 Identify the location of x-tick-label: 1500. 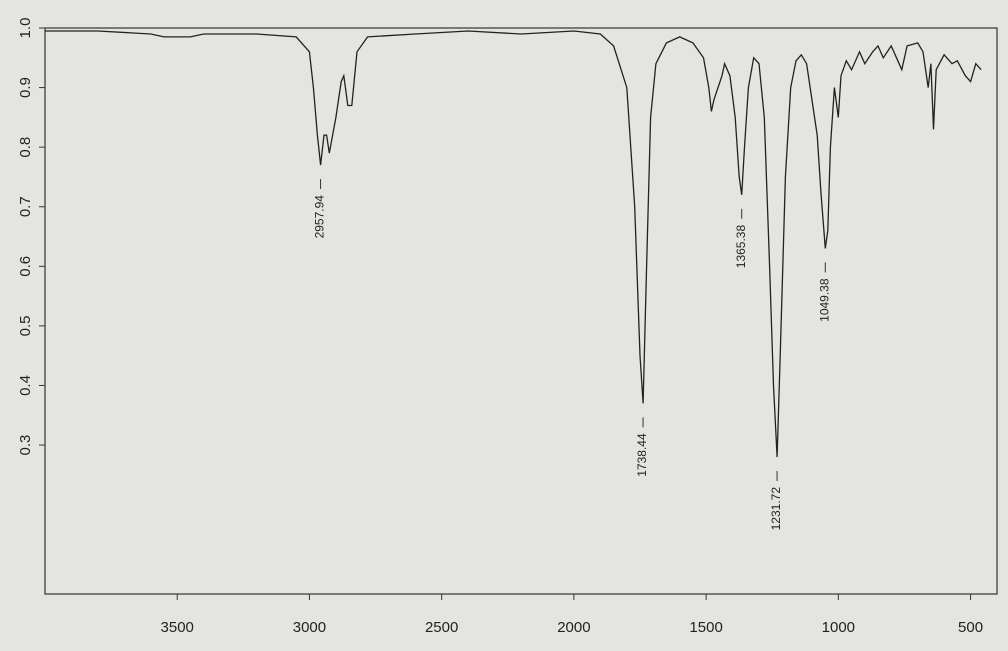
(705, 627).